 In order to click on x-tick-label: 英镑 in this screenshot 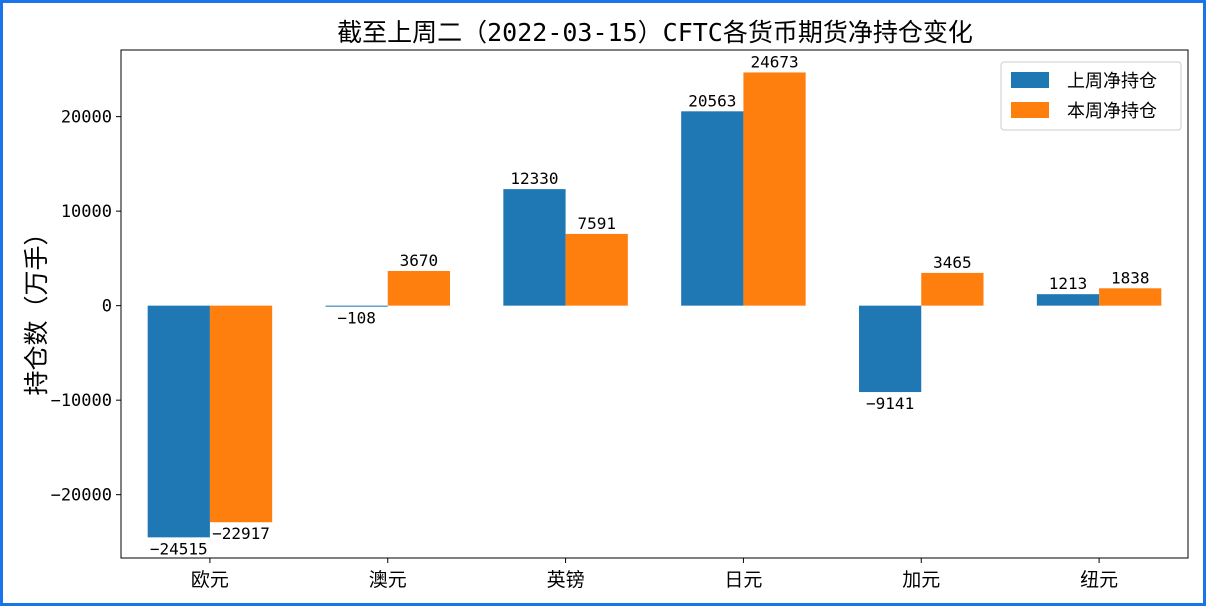, I will do `click(566, 580)`.